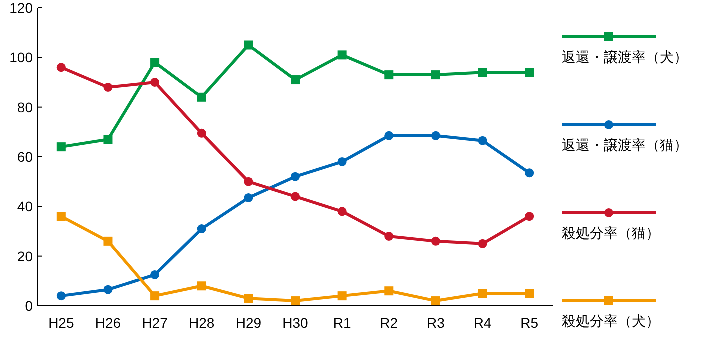 This screenshot has width=722, height=340. I want to click on y-tick-label: 120, so click(22, 8).